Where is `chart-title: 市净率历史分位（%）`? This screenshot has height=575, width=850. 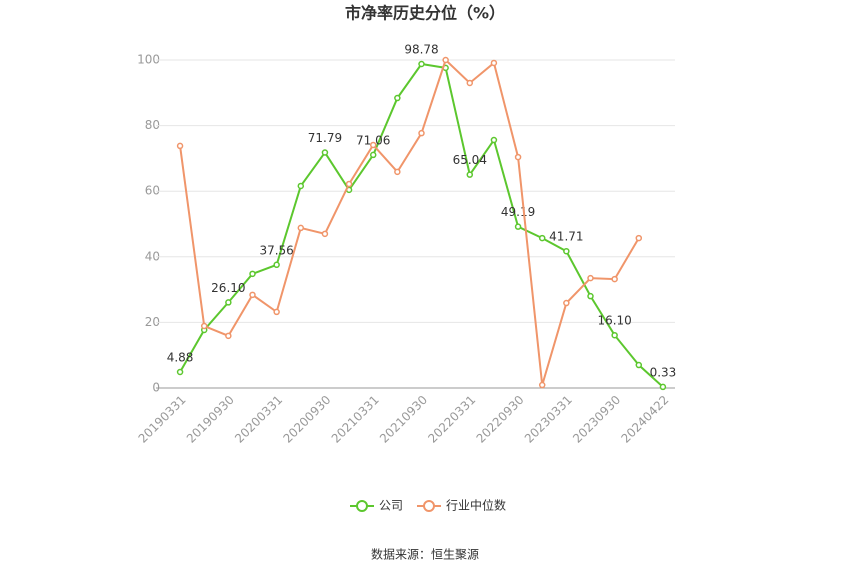
chart-title: 市净率历史分位（%） is located at coordinates (425, 13).